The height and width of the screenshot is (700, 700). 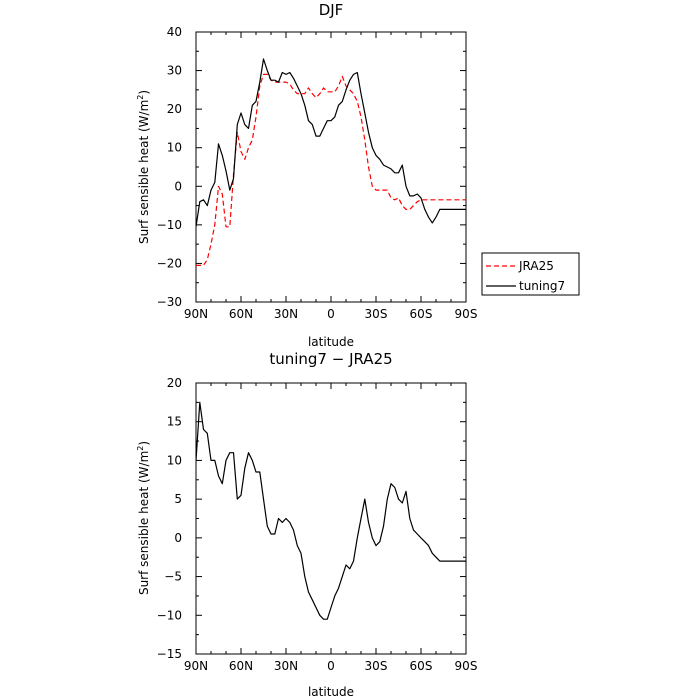 I want to click on chart-top-series-tuning7, so click(x=331, y=142).